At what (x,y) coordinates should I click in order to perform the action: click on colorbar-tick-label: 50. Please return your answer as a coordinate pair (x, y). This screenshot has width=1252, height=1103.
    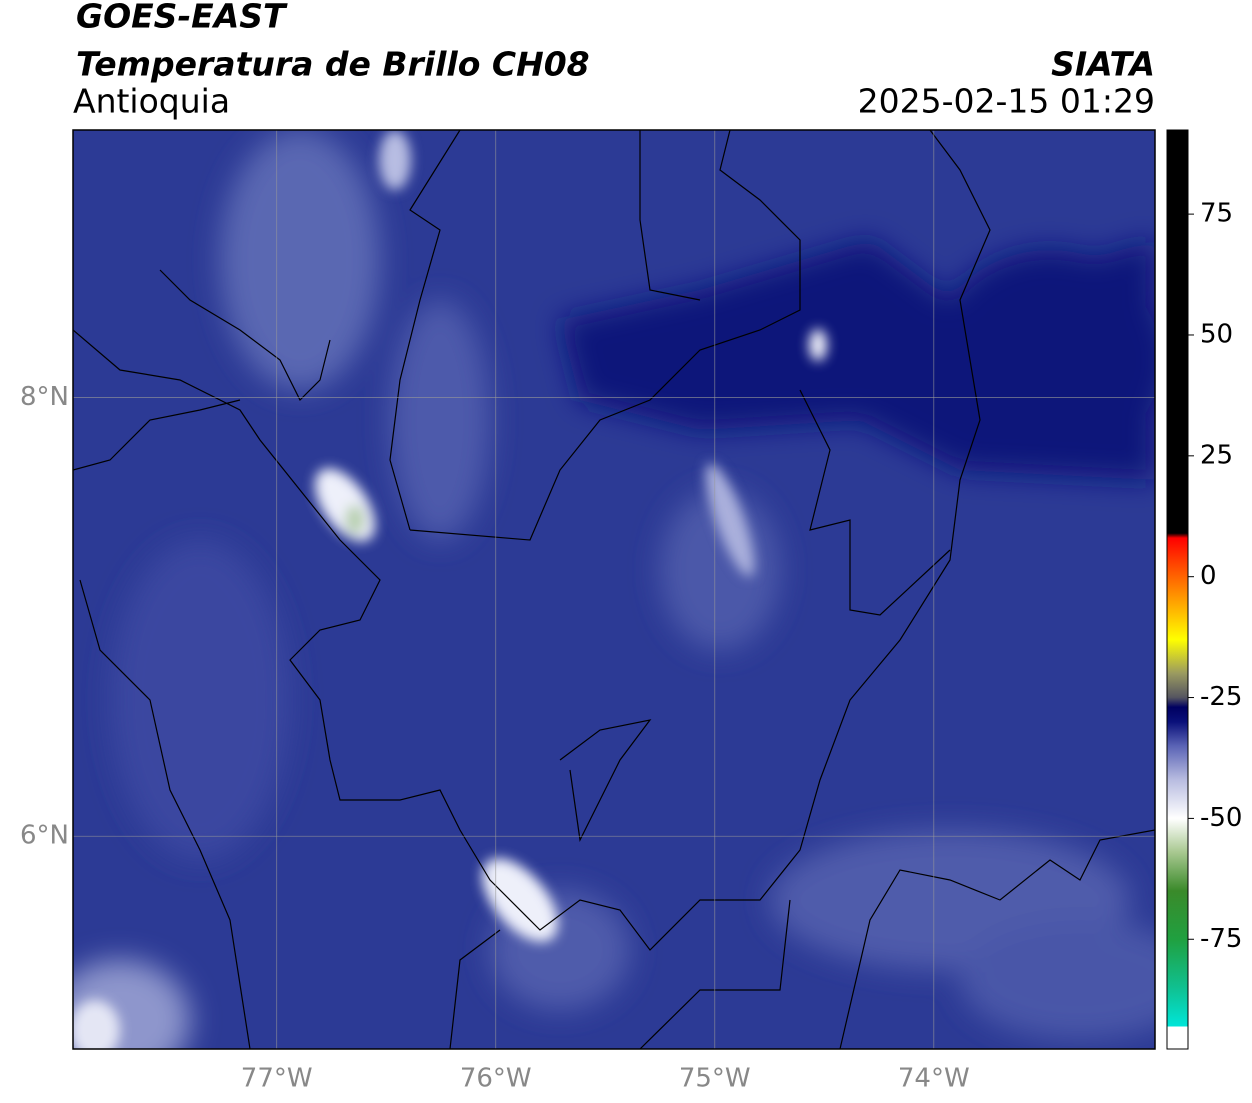
    Looking at the image, I should click on (1216, 334).